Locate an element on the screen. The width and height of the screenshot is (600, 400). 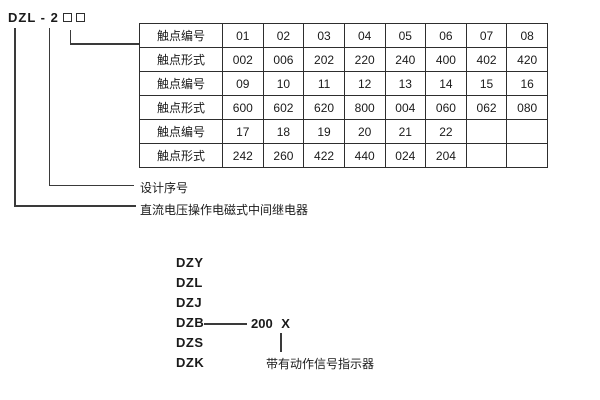
contact-cell: 12 is located at coordinates (364, 83).